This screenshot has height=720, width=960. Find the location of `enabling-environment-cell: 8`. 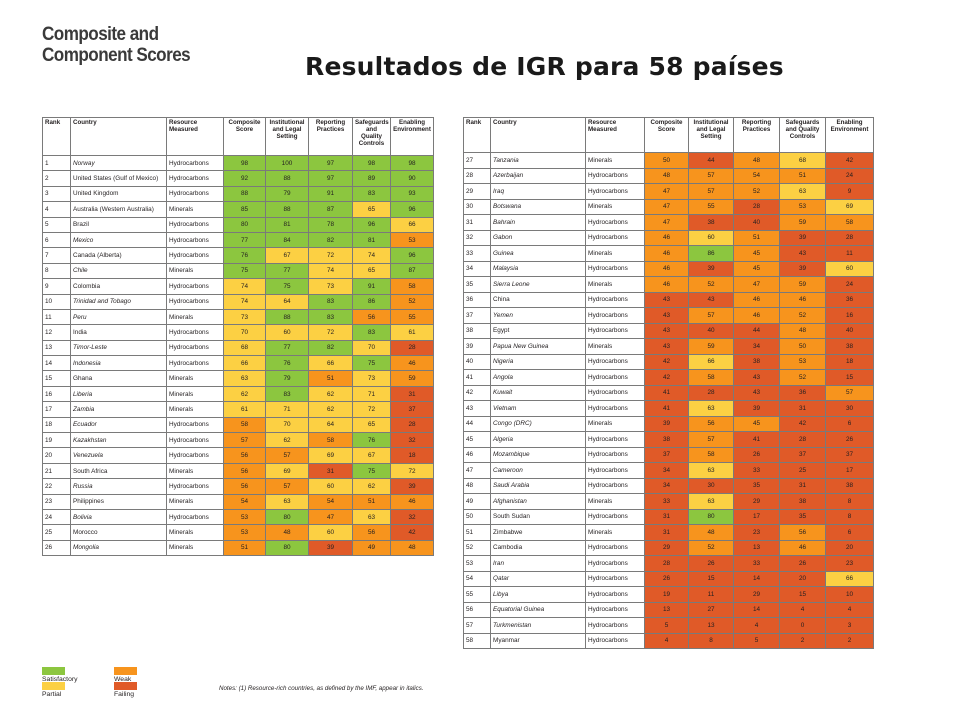

enabling-environment-cell: 8 is located at coordinates (849, 516).